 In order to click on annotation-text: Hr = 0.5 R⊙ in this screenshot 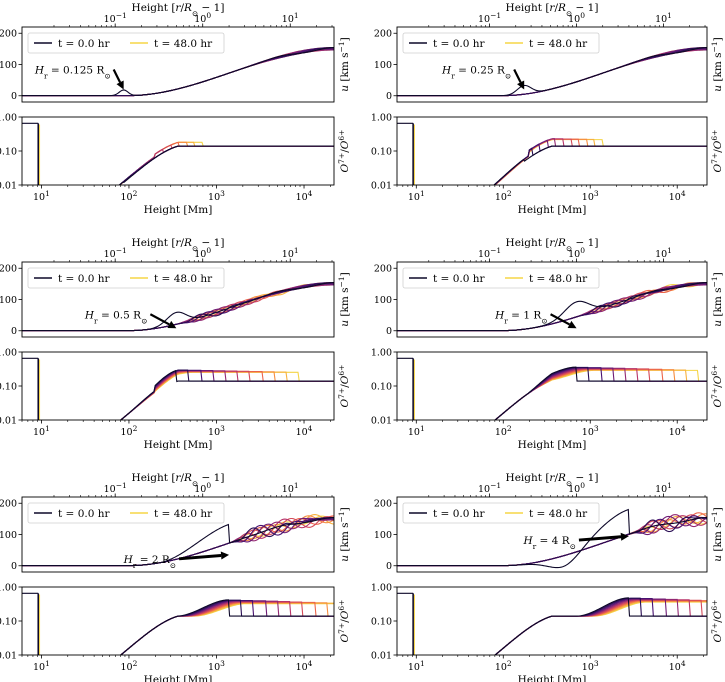, I will do `click(115, 317)`.